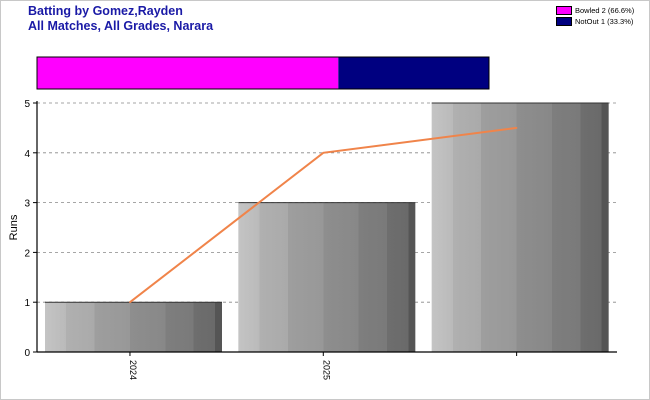 The width and height of the screenshot is (650, 400). Describe the element at coordinates (564, 10) in the screenshot. I see `legend-swatch-bowled` at that location.